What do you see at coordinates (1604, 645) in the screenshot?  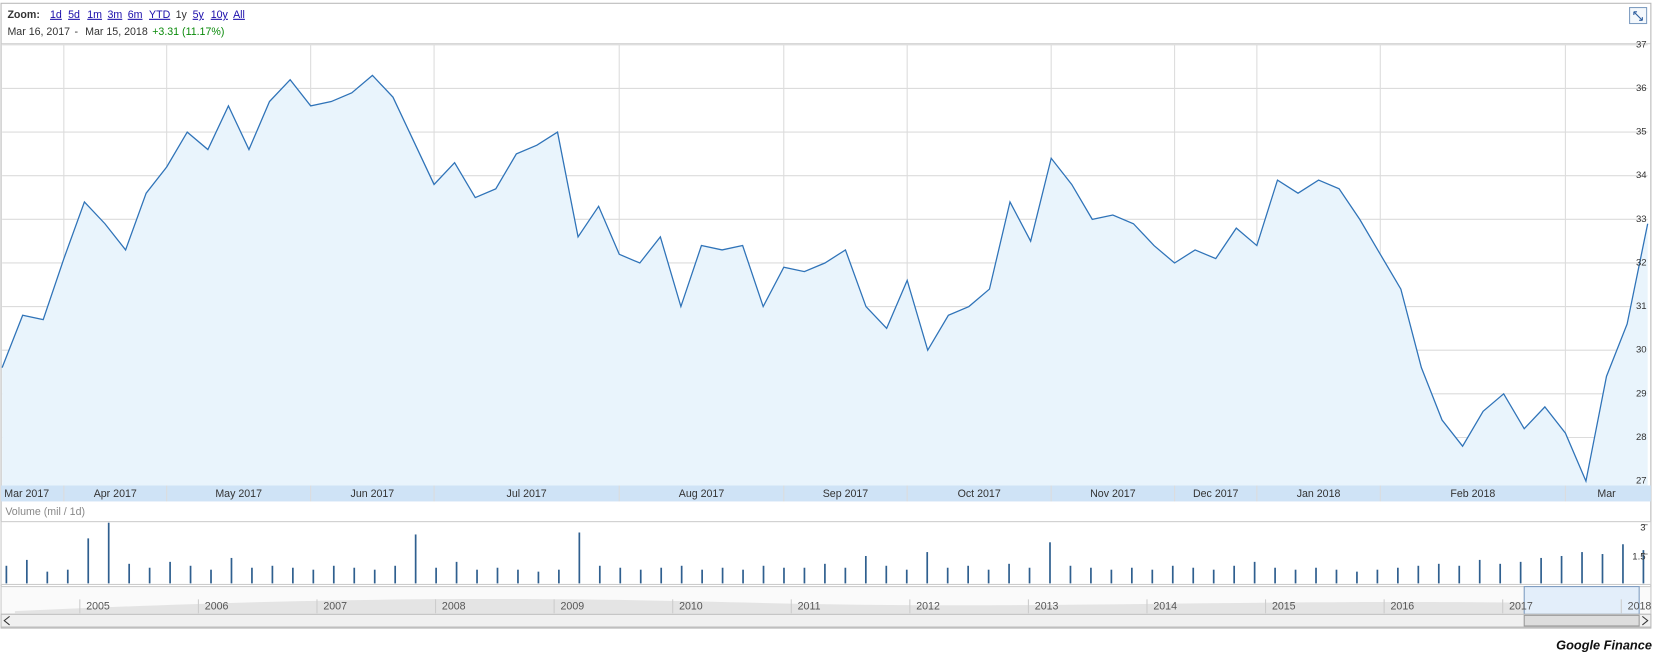 I see `footer: Google Finance` at bounding box center [1604, 645].